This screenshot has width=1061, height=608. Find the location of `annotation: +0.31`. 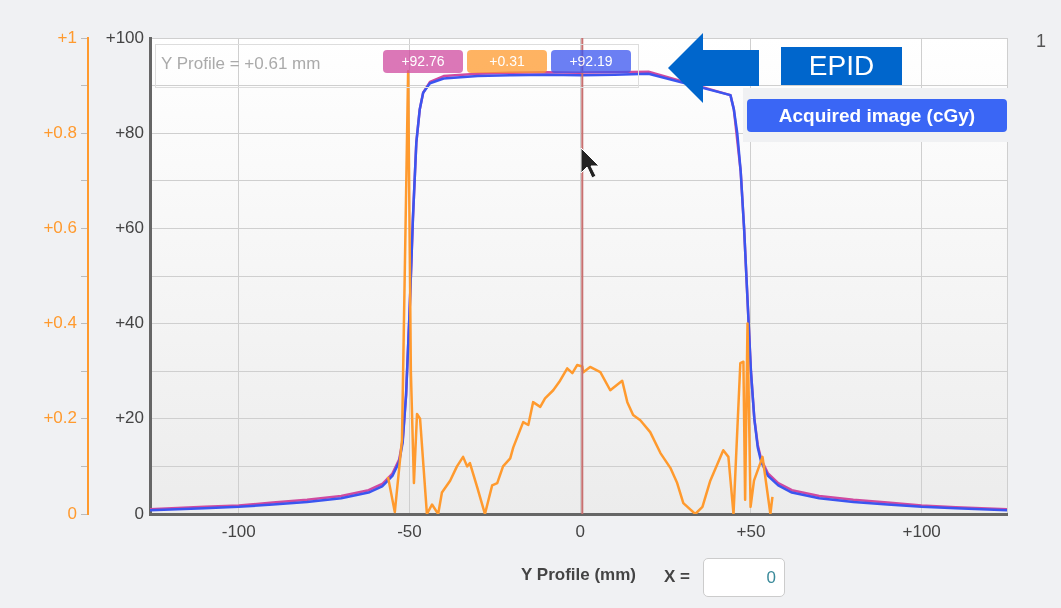

annotation: +0.31 is located at coordinates (507, 61).